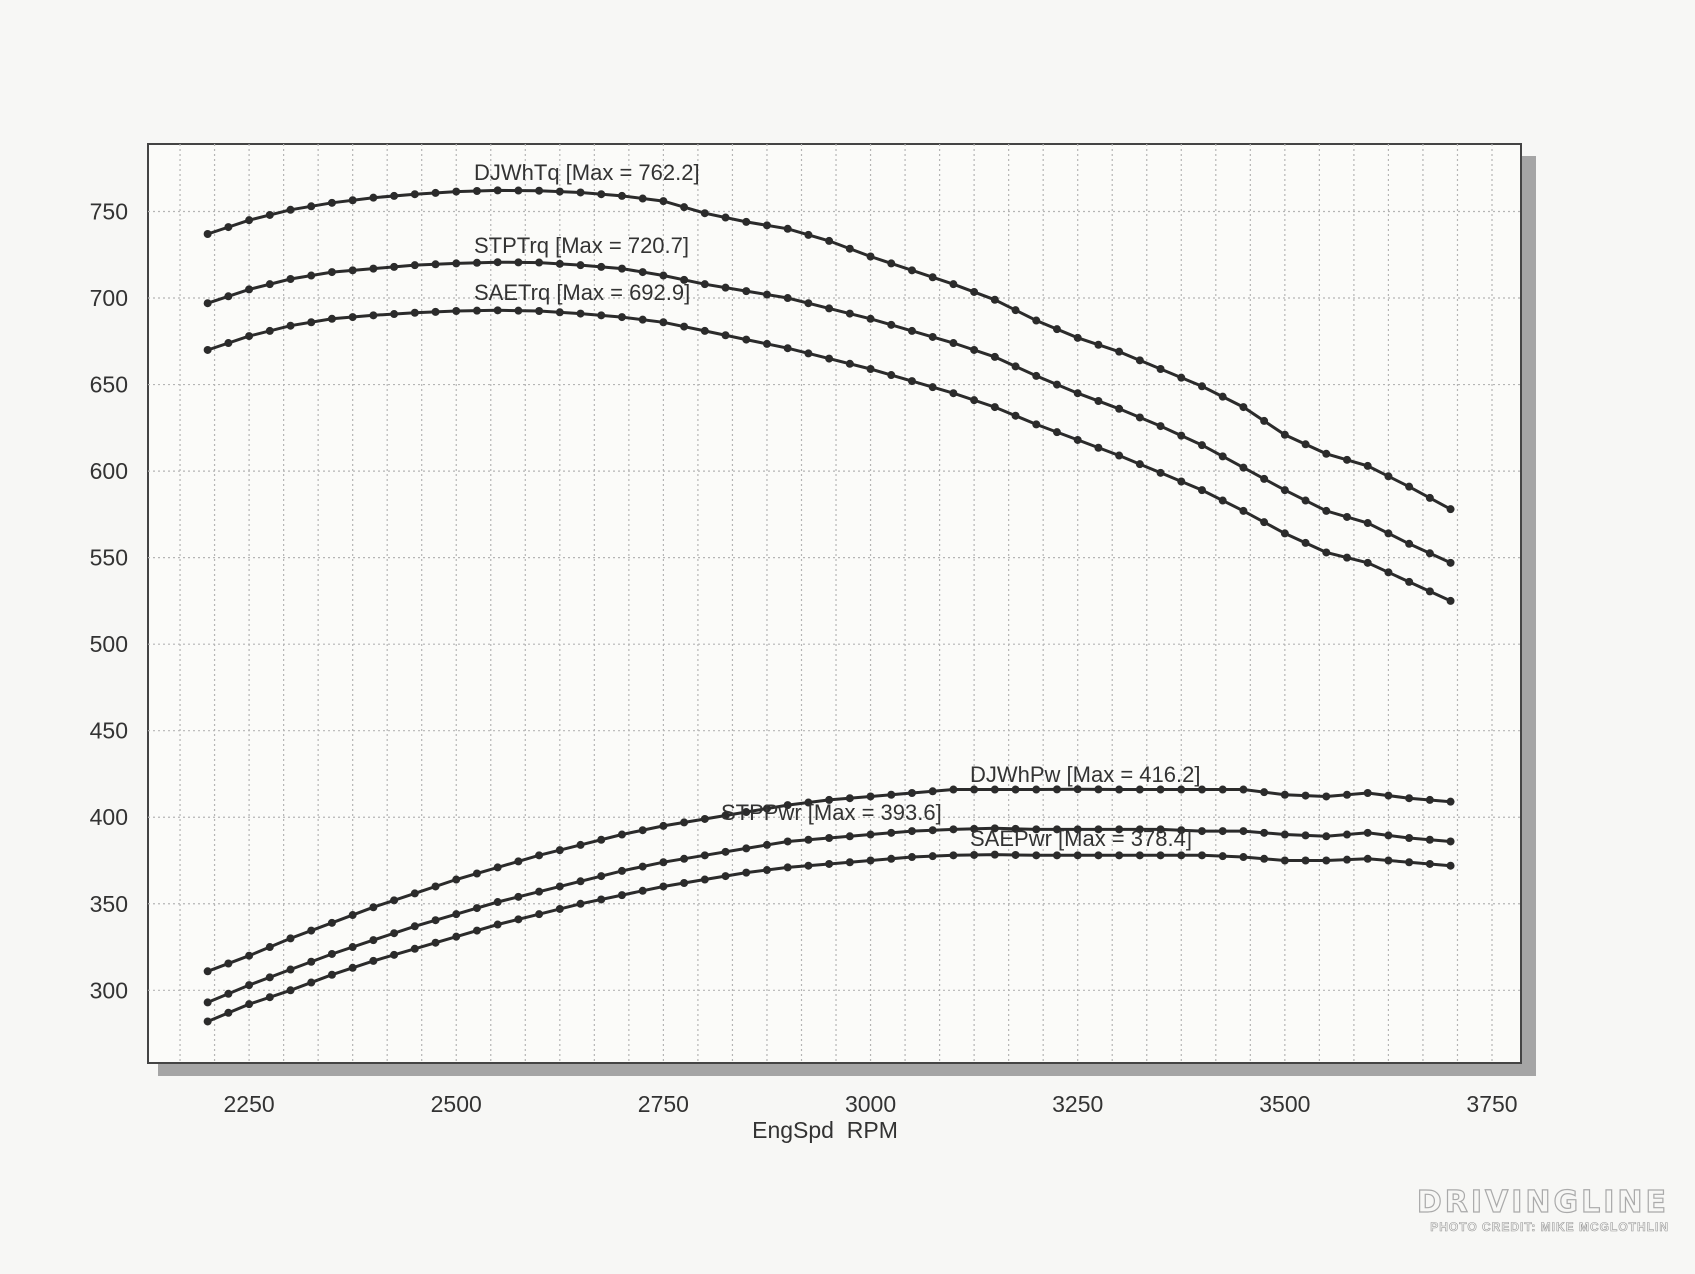  What do you see at coordinates (831, 812) in the screenshot?
I see `series-label-stppwr: STPPwr [Max = 393.6]` at bounding box center [831, 812].